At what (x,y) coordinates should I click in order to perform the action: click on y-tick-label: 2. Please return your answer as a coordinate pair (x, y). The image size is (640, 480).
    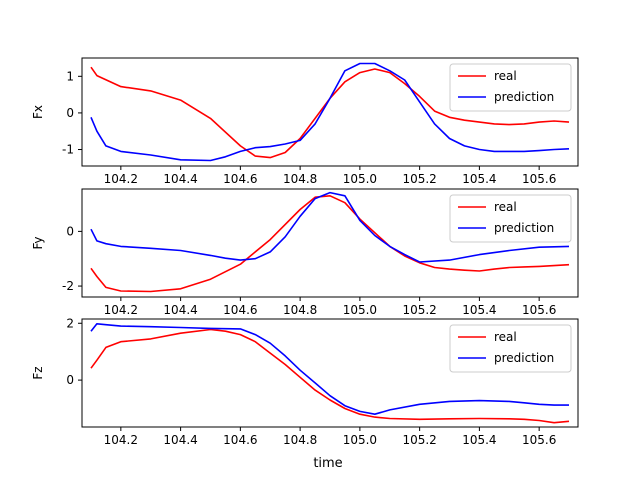
    Looking at the image, I should click on (70, 323).